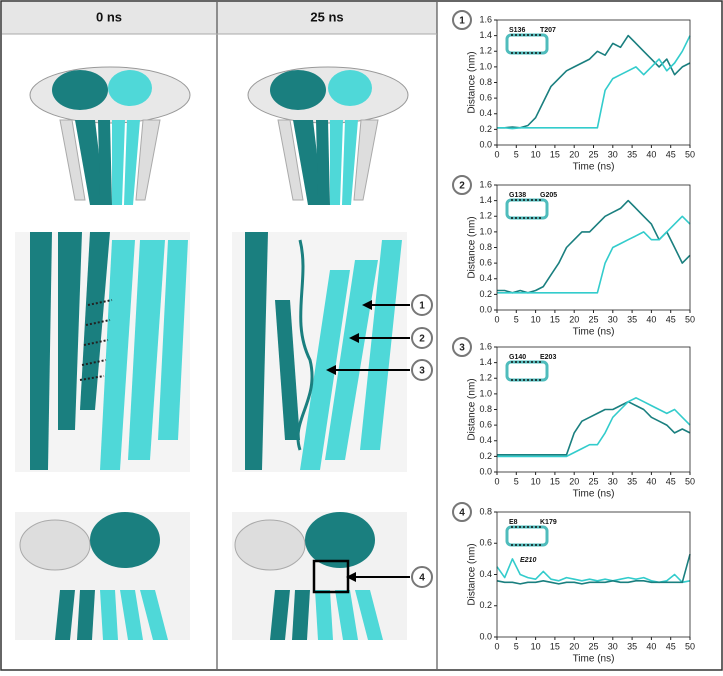 This screenshot has width=723, height=676. What do you see at coordinates (517, 195) in the screenshot?
I see `residue-label: G138` at bounding box center [517, 195].